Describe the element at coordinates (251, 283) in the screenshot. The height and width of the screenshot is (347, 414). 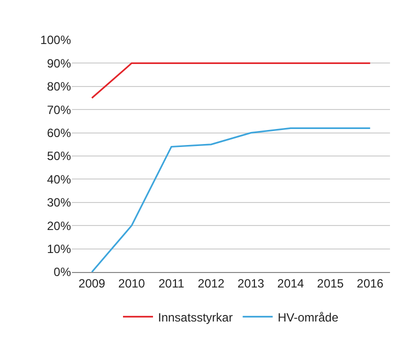
I see `x-tick-label: 2013` at that location.